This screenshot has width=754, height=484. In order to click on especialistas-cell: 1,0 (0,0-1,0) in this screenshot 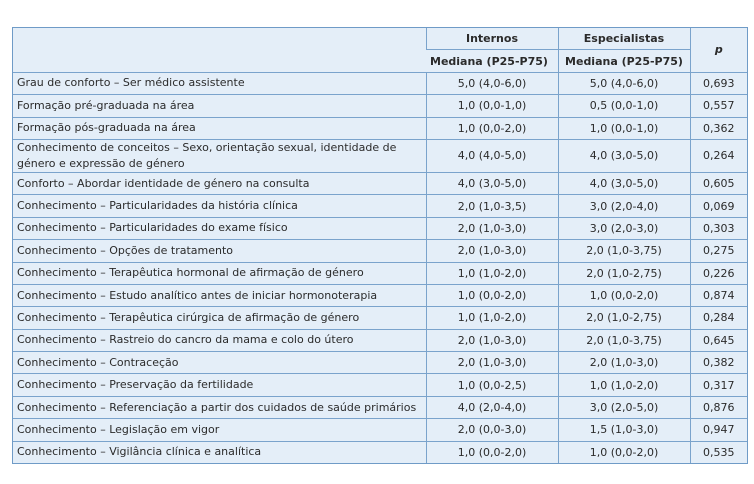, I will do `click(623, 128)`.